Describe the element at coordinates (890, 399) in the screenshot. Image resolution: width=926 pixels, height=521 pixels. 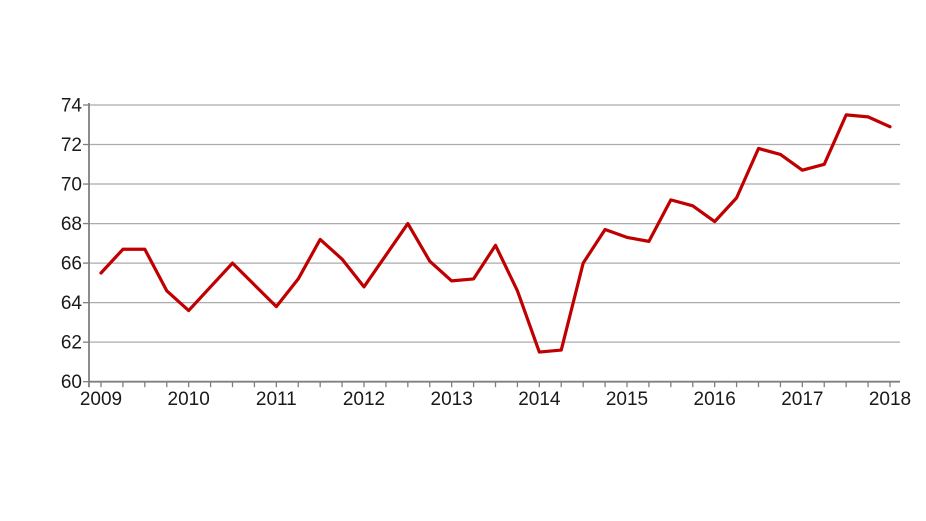
I see `x-axis-year-label: 2018` at that location.